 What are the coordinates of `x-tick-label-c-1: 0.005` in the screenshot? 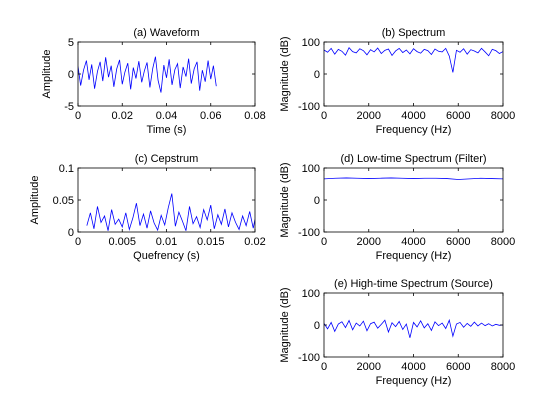 It's located at (122, 242).